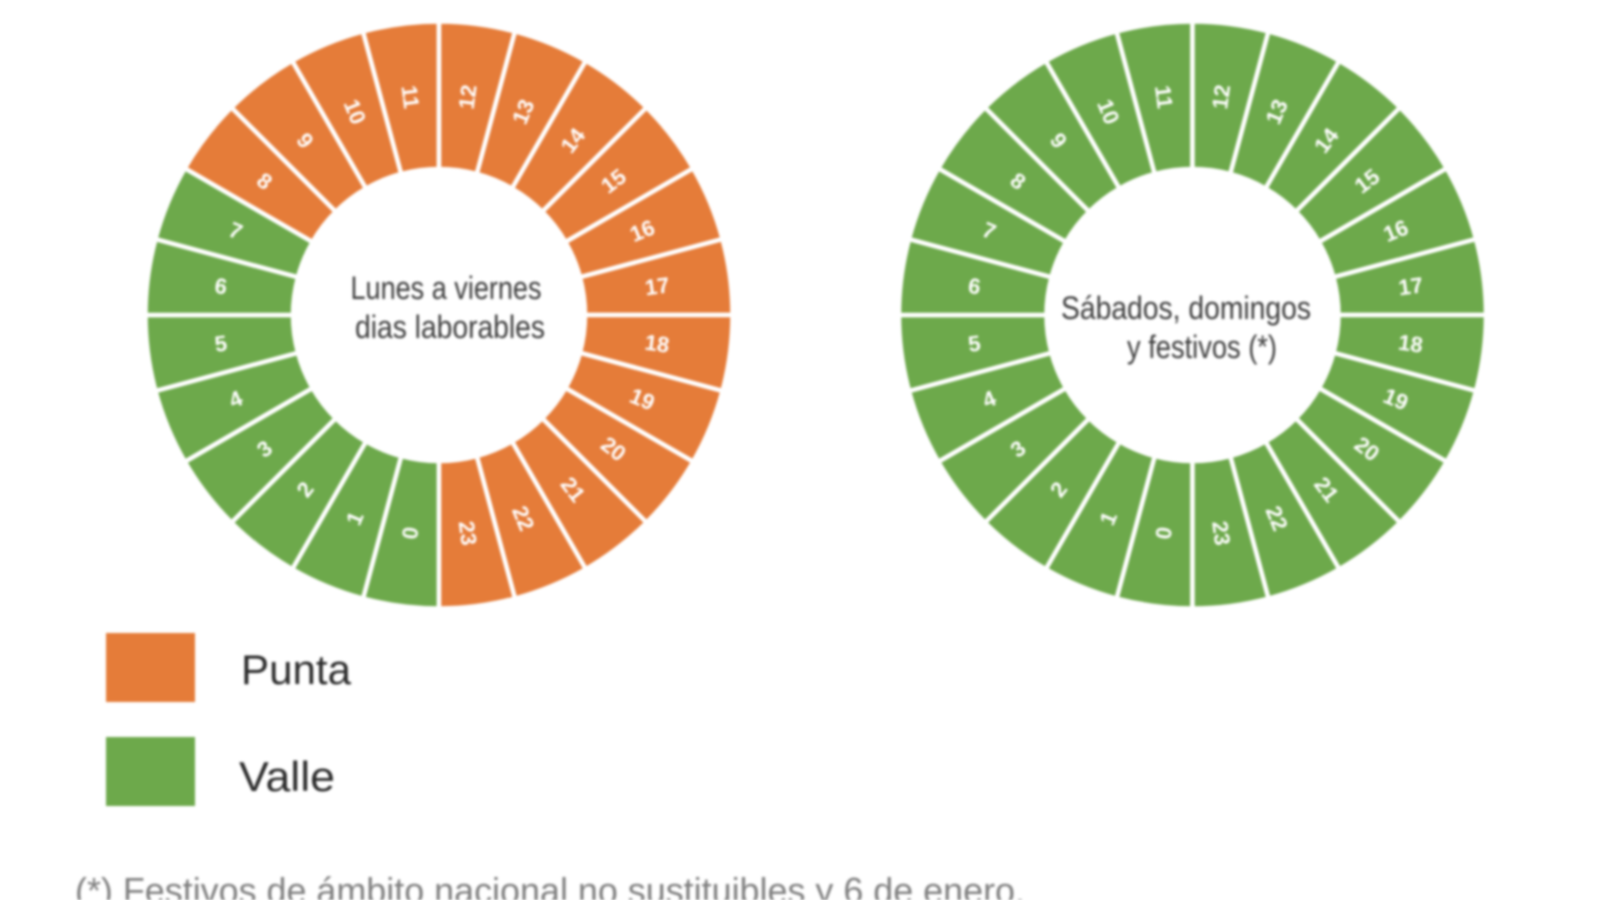 This screenshot has height=900, width=1600. I want to click on svg-text: y festivos (*), so click(1202, 347).